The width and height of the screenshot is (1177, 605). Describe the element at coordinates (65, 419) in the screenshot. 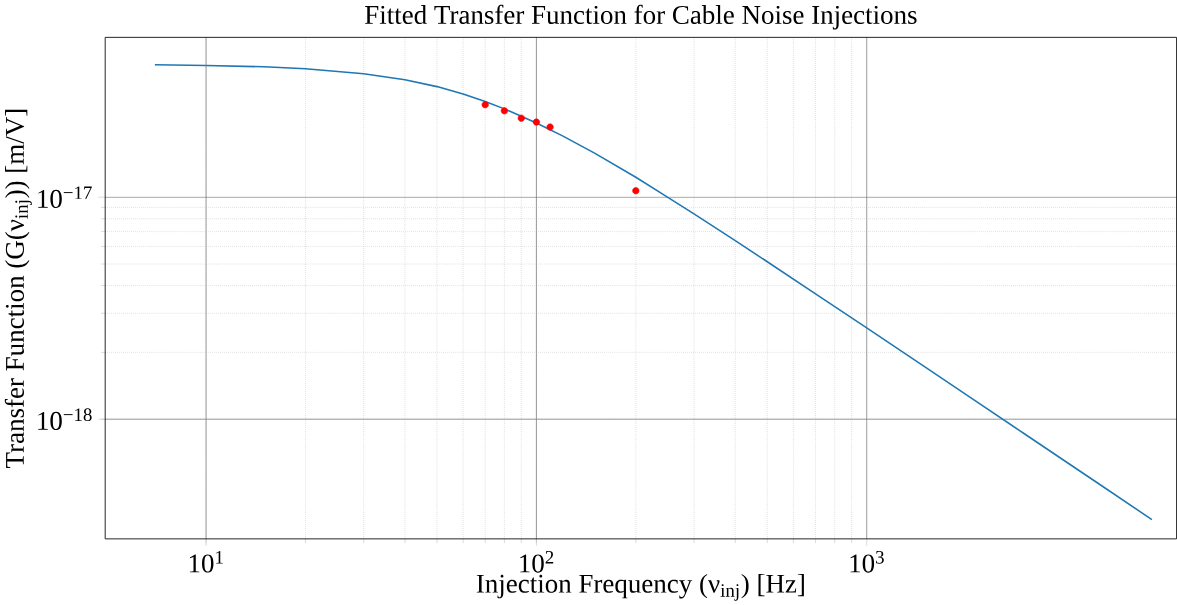

I see `y-tick-label: 10$^{−18}$` at that location.